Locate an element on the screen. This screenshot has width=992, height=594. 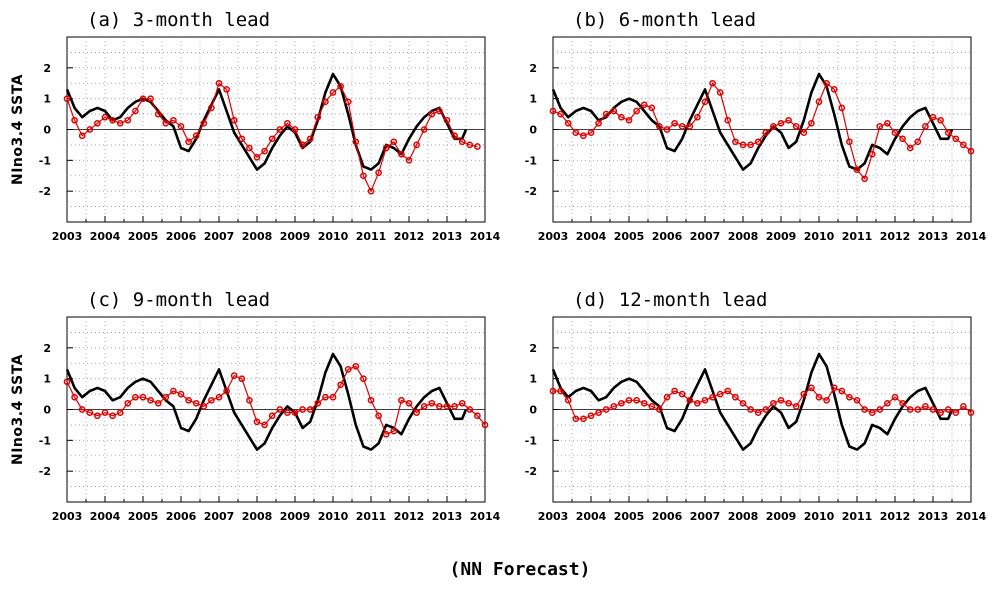
x-tick-label: 2013 is located at coordinates (933, 236).